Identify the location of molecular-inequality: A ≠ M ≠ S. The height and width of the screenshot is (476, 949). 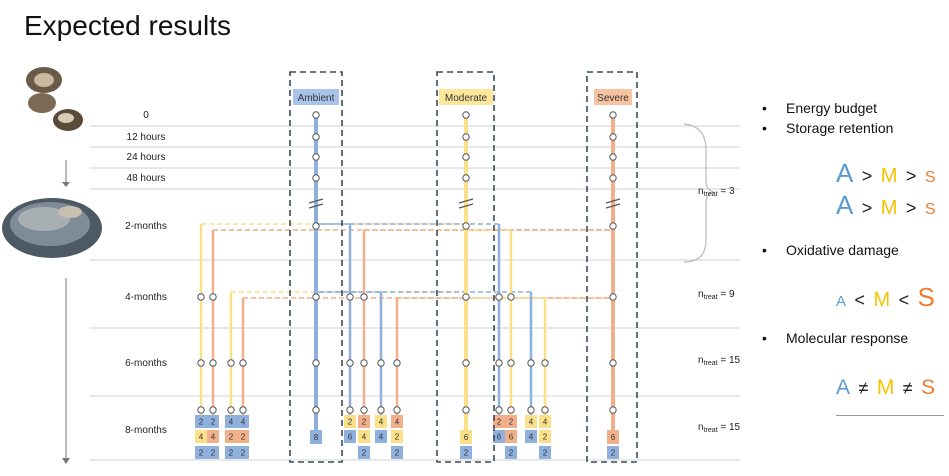
(885, 388).